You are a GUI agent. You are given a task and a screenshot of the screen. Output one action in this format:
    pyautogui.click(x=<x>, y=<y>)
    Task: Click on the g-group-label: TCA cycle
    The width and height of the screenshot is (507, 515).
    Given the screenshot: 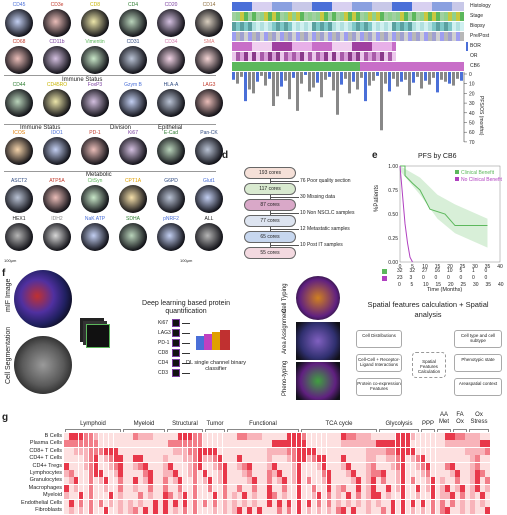 What is the action you would take?
    pyautogui.click(x=339, y=424)
    